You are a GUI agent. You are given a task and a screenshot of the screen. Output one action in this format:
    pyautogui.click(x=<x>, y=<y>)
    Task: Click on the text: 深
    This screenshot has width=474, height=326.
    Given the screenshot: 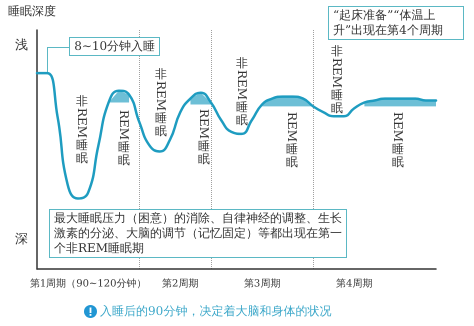 What is the action you would take?
    pyautogui.click(x=21, y=239)
    